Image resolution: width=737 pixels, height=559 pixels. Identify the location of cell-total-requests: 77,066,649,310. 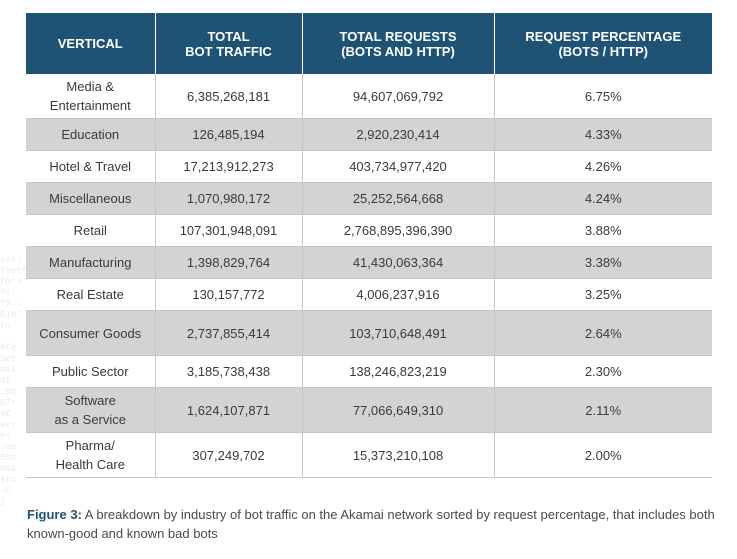
(398, 410).